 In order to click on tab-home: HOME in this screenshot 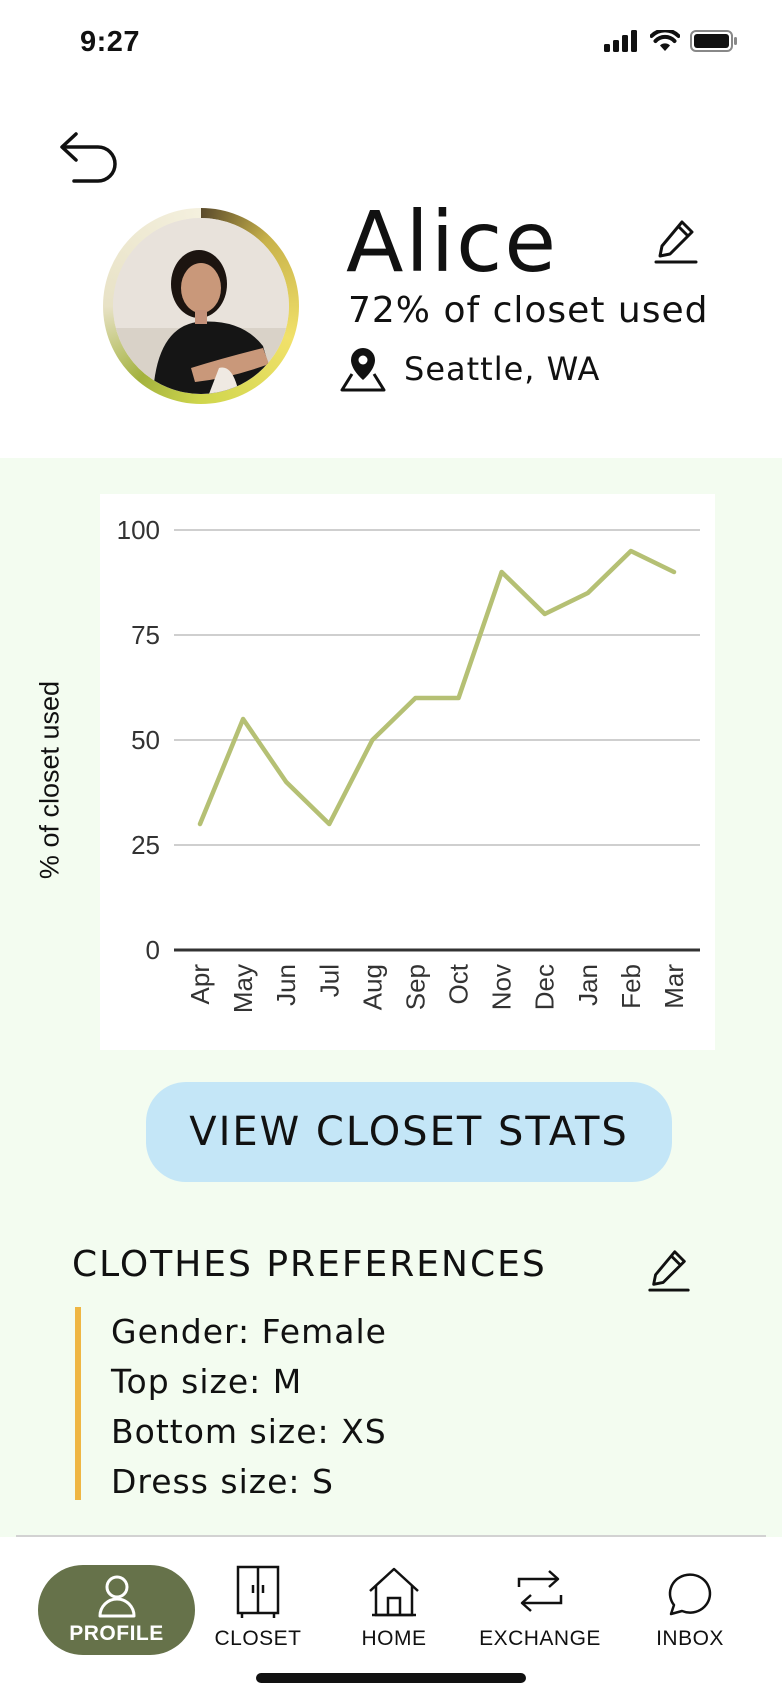, I will do `click(394, 1608)`.